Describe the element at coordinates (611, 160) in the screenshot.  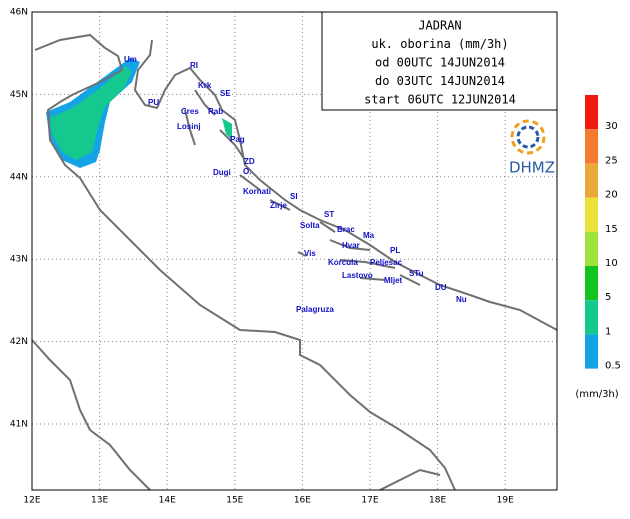
I see `level-label: 25` at that location.